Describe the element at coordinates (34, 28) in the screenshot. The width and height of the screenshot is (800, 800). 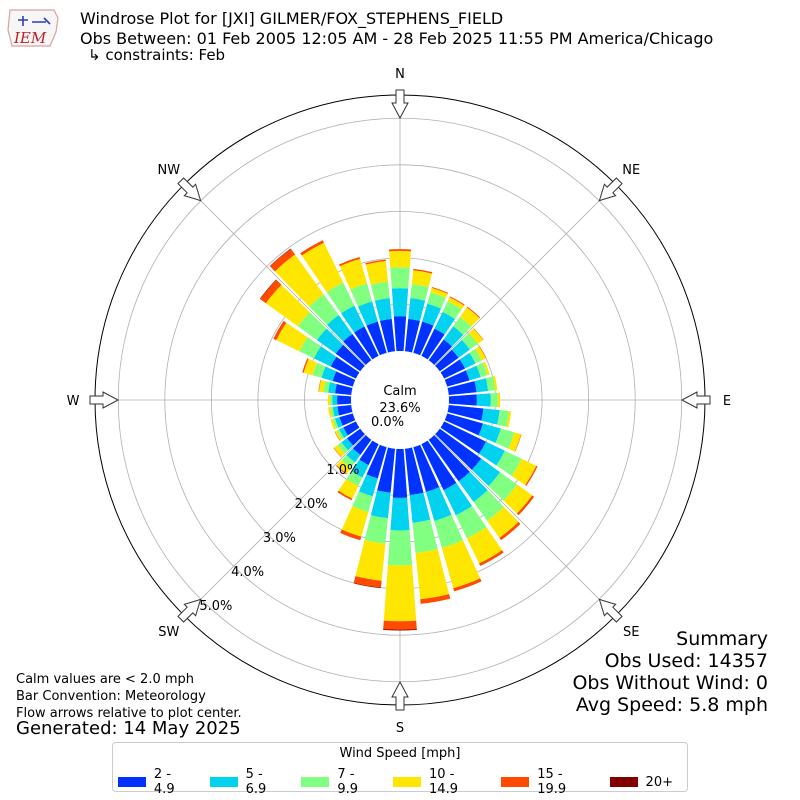
I see `iem-logo: IEM` at that location.